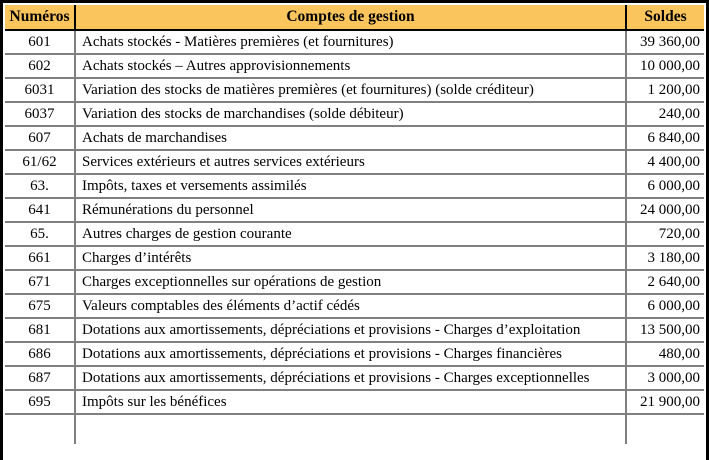 This screenshot has height=460, width=709. Describe the element at coordinates (350, 234) in the screenshot. I see `compte-cell: Autres charges de gestion courante` at that location.